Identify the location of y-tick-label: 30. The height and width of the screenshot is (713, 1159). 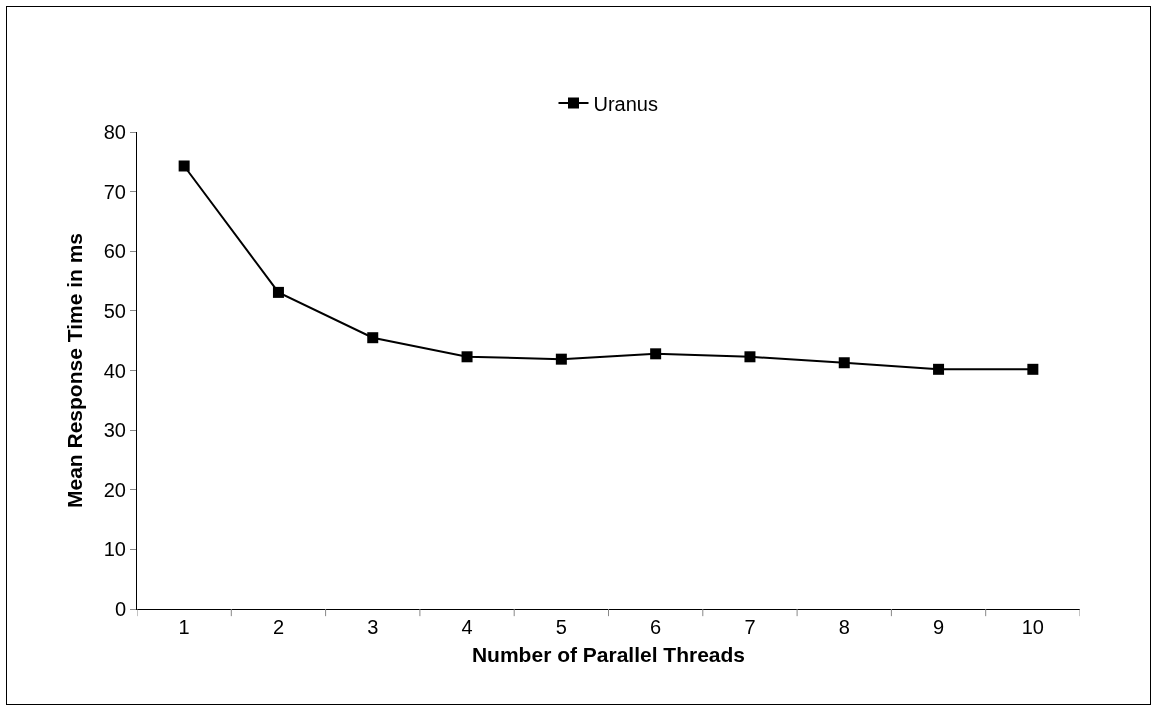
(114, 430).